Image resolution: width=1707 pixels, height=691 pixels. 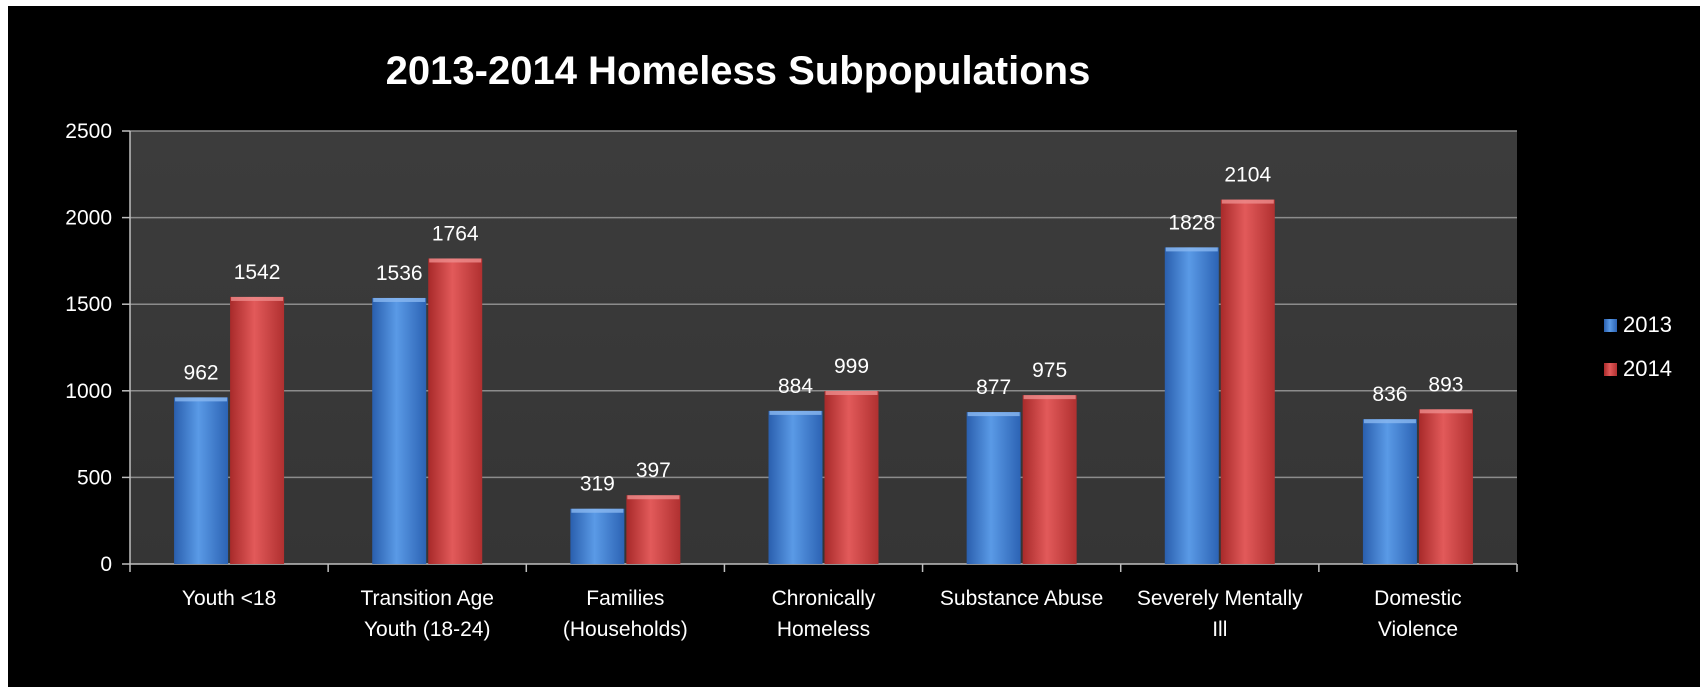 I want to click on data-label: 1764, so click(x=455, y=233).